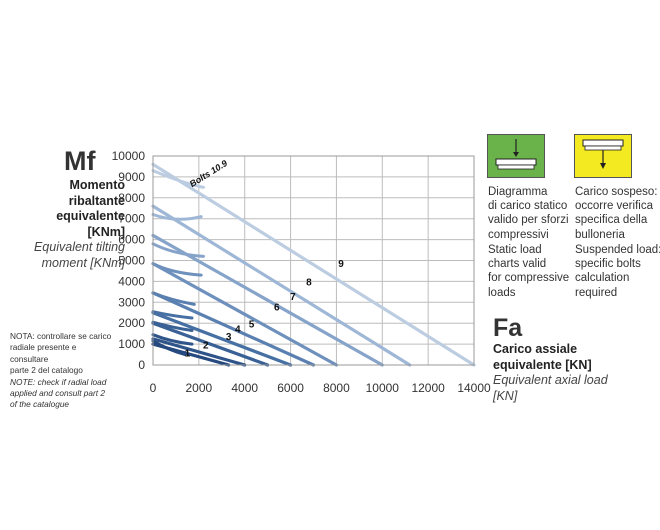 Image resolution: width=660 pixels, height=530 pixels. I want to click on y-tick-label: 4000, so click(131, 281).